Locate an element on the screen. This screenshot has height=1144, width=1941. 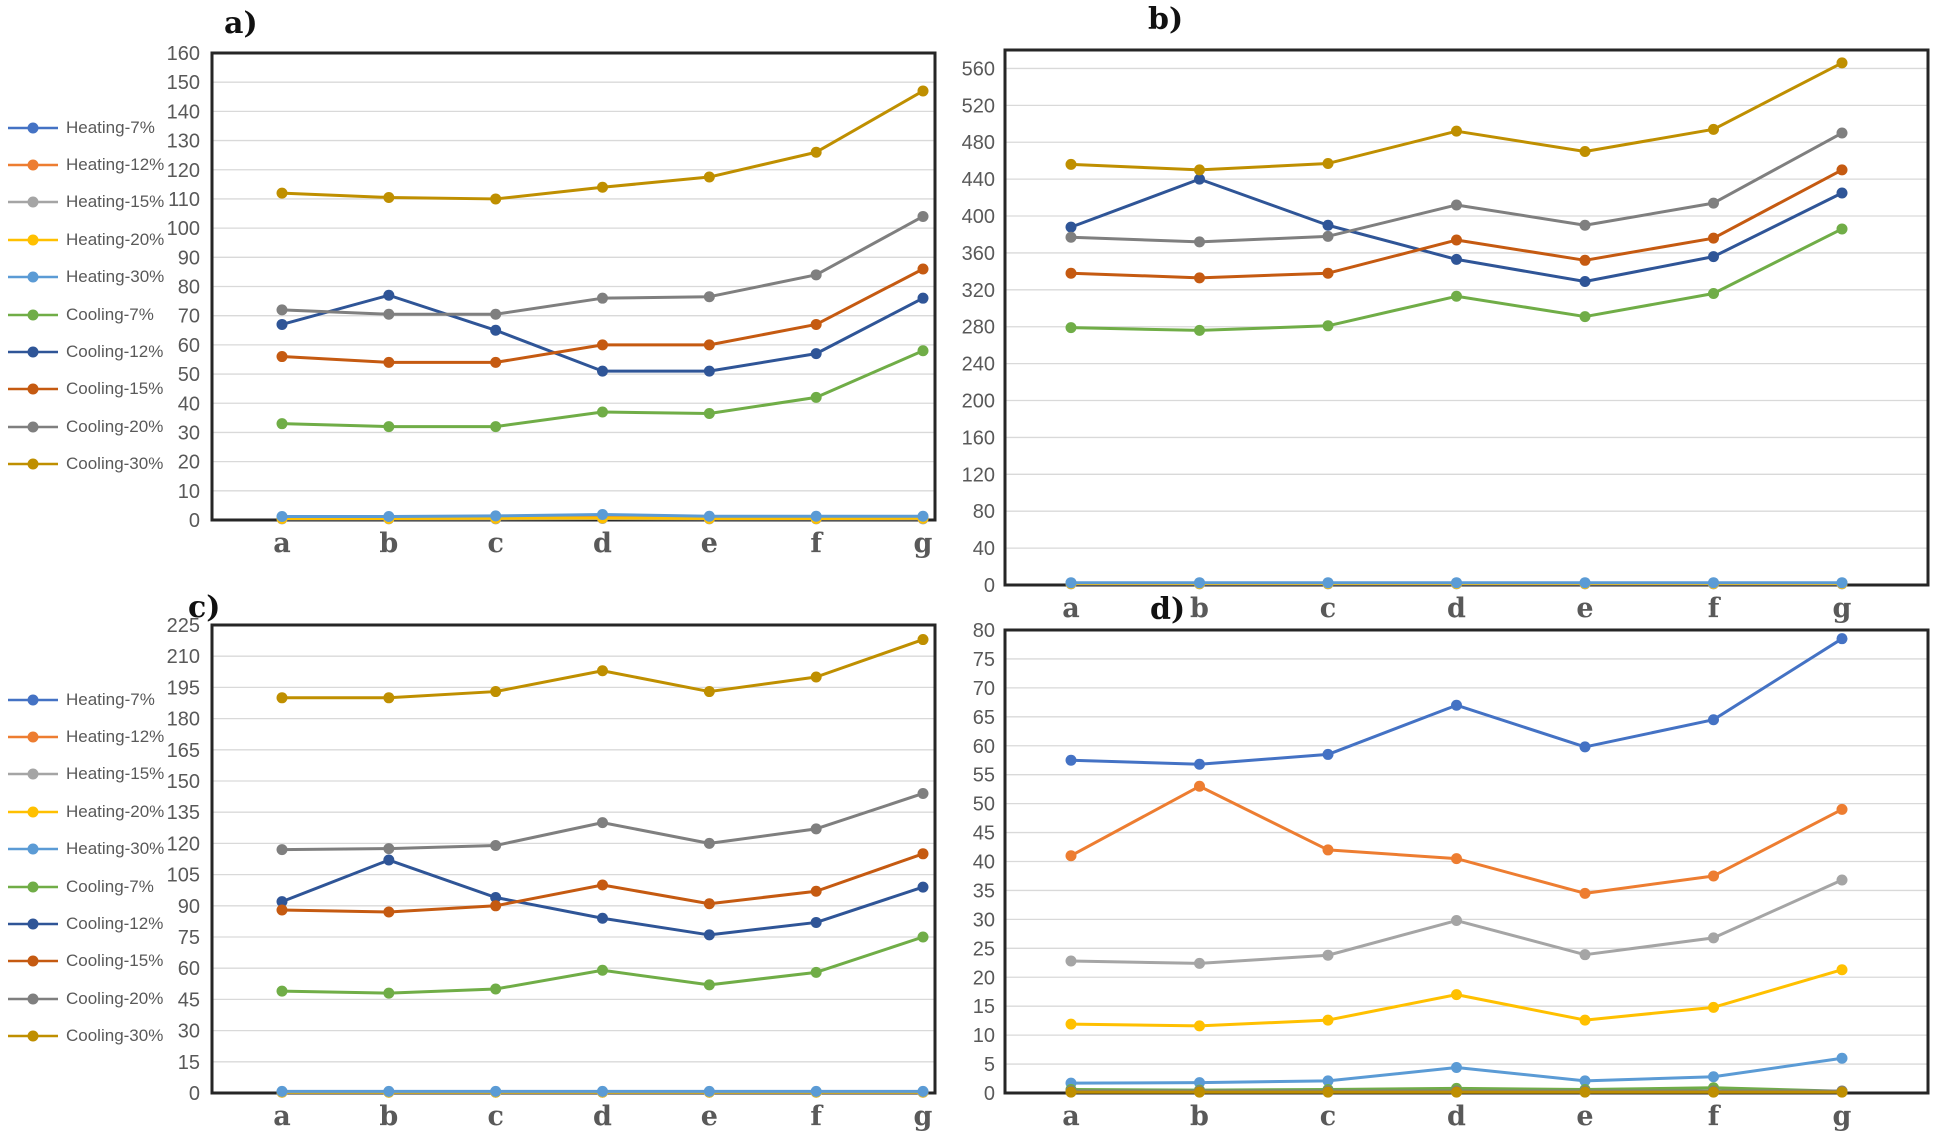
y-tick-label: 400 is located at coordinates (978, 217).